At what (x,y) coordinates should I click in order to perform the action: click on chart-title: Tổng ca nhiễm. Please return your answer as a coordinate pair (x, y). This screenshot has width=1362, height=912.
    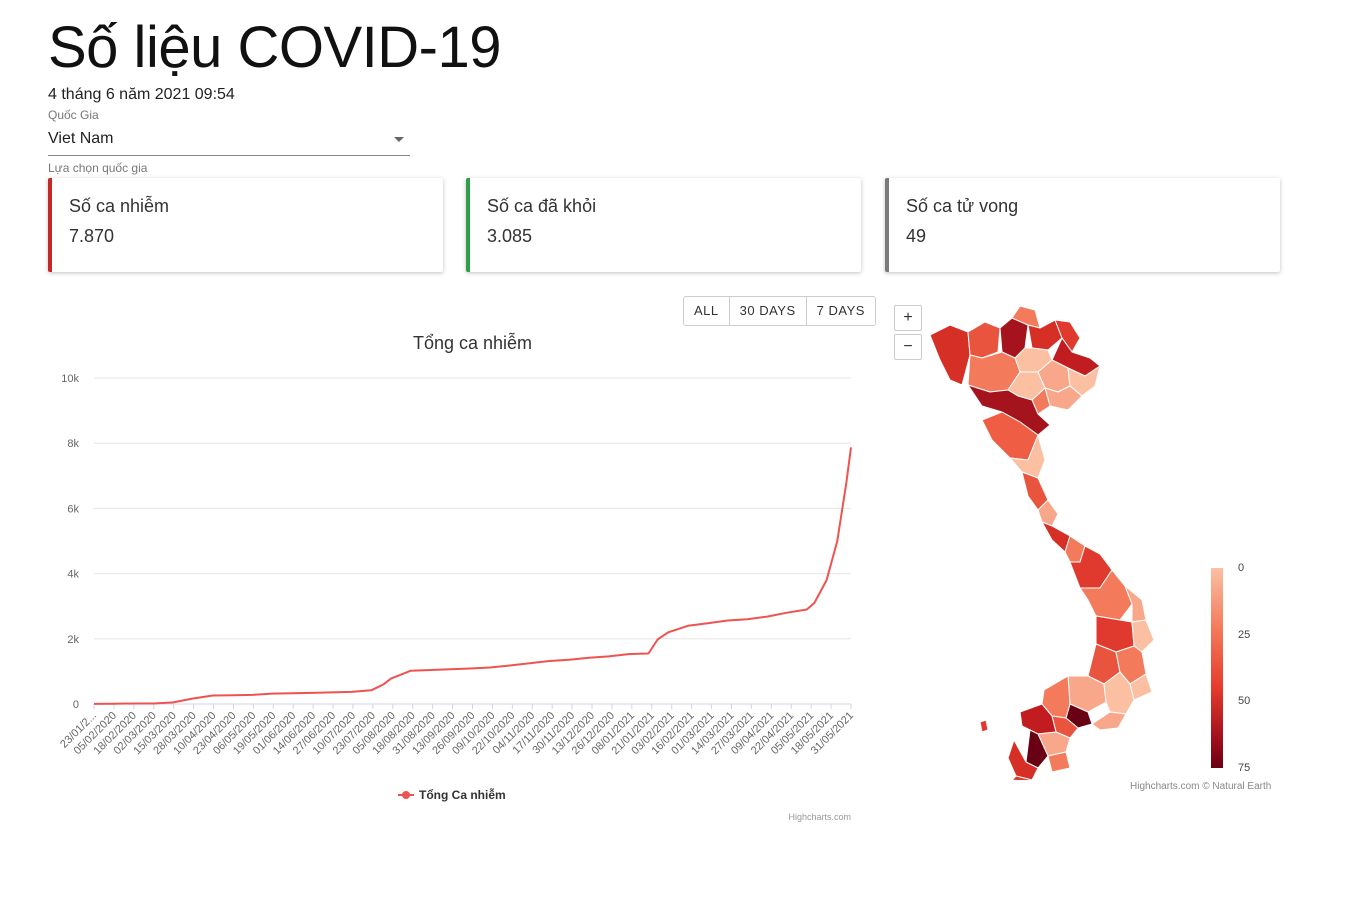
    Looking at the image, I should click on (472, 342).